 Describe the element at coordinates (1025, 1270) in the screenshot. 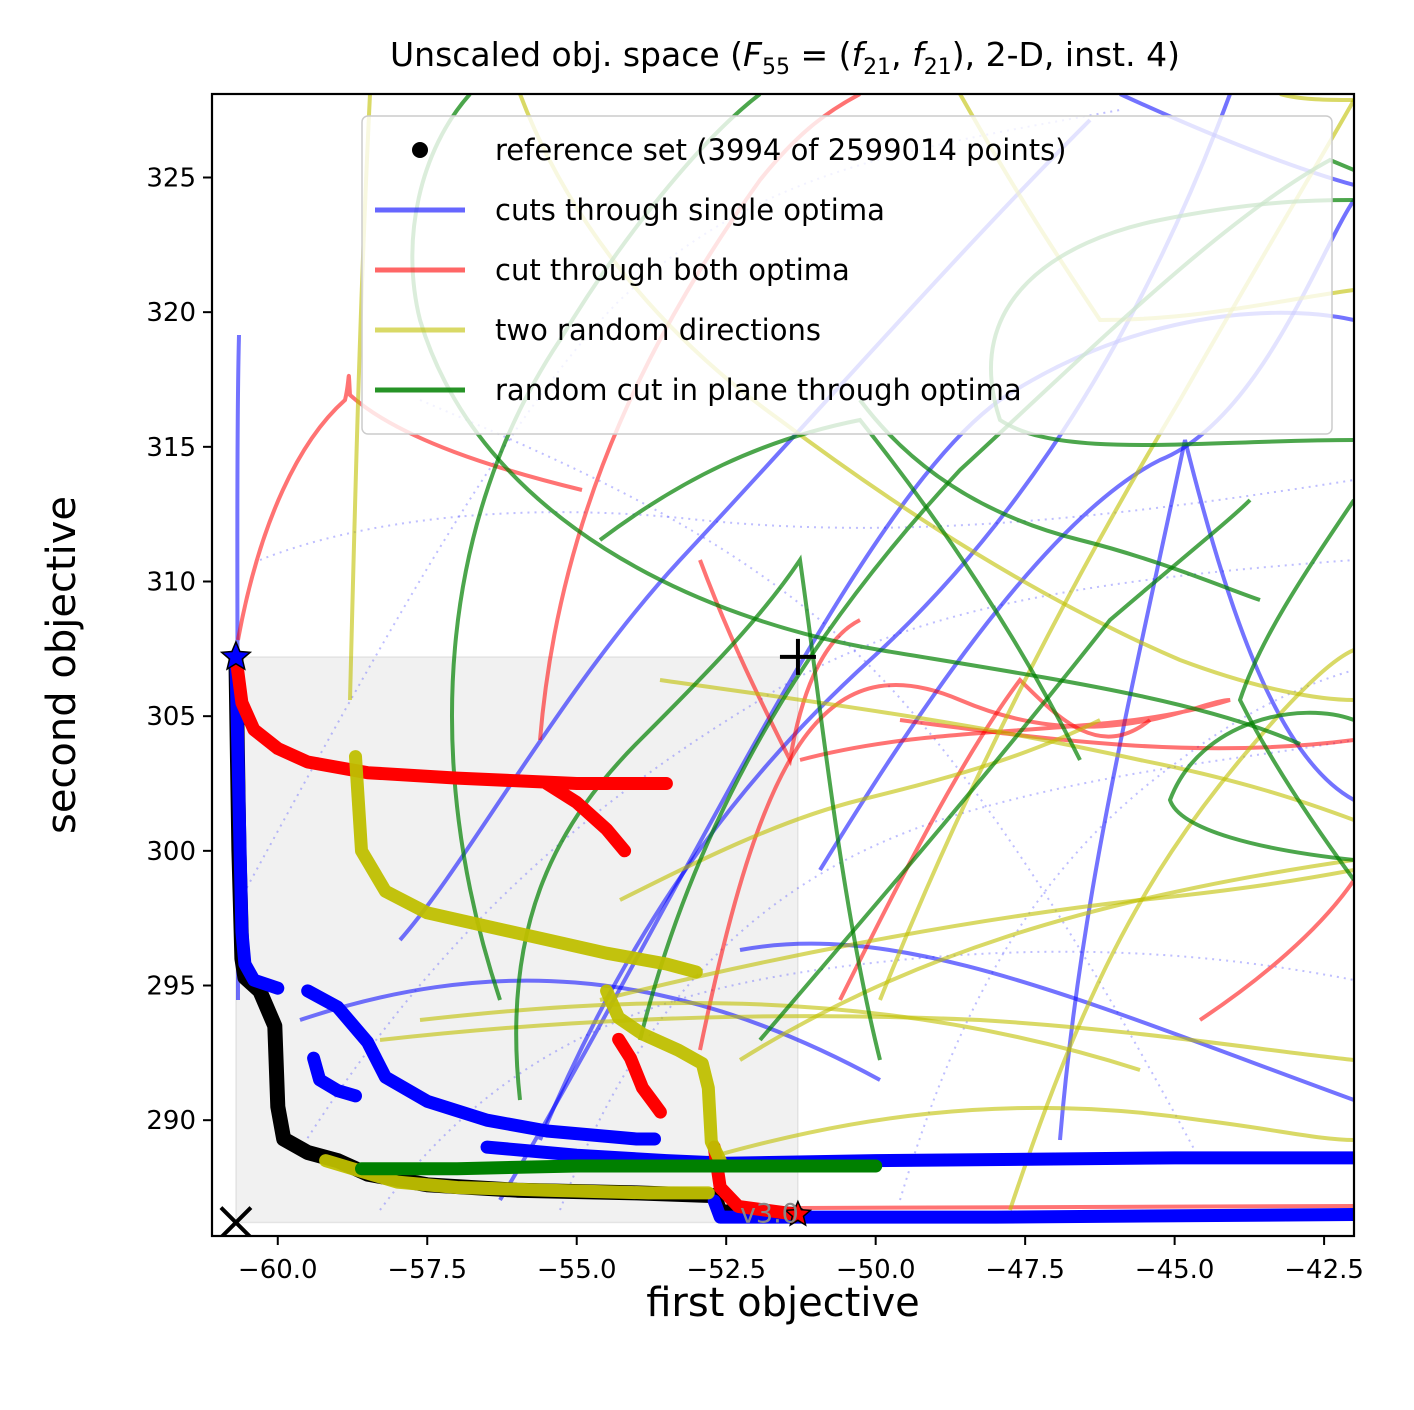

I see `x-tick-label: −47.5` at that location.